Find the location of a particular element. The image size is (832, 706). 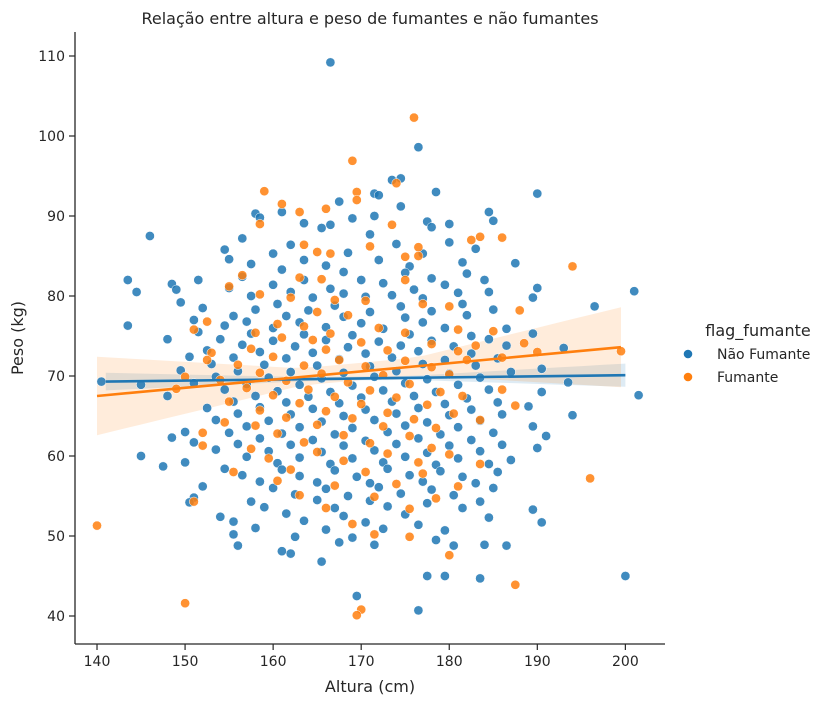

x-tick-label: 150 is located at coordinates (185, 662).